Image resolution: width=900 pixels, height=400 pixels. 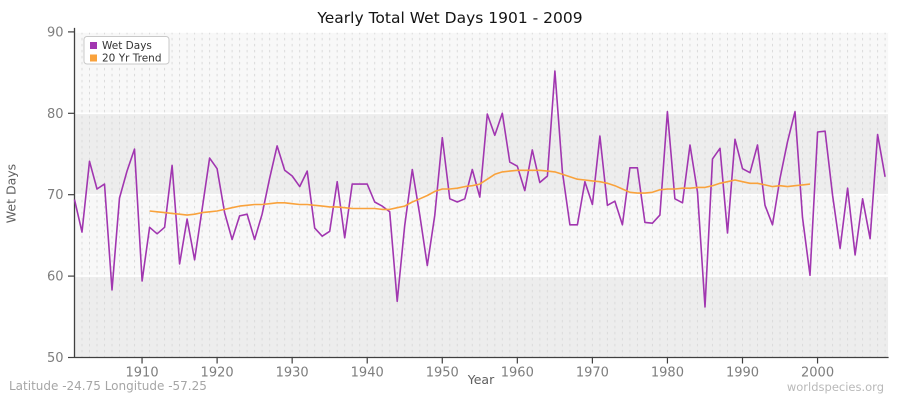 I want to click on chart-title: Yearly Total Wet Days 1901 - 2009, so click(x=450, y=18).